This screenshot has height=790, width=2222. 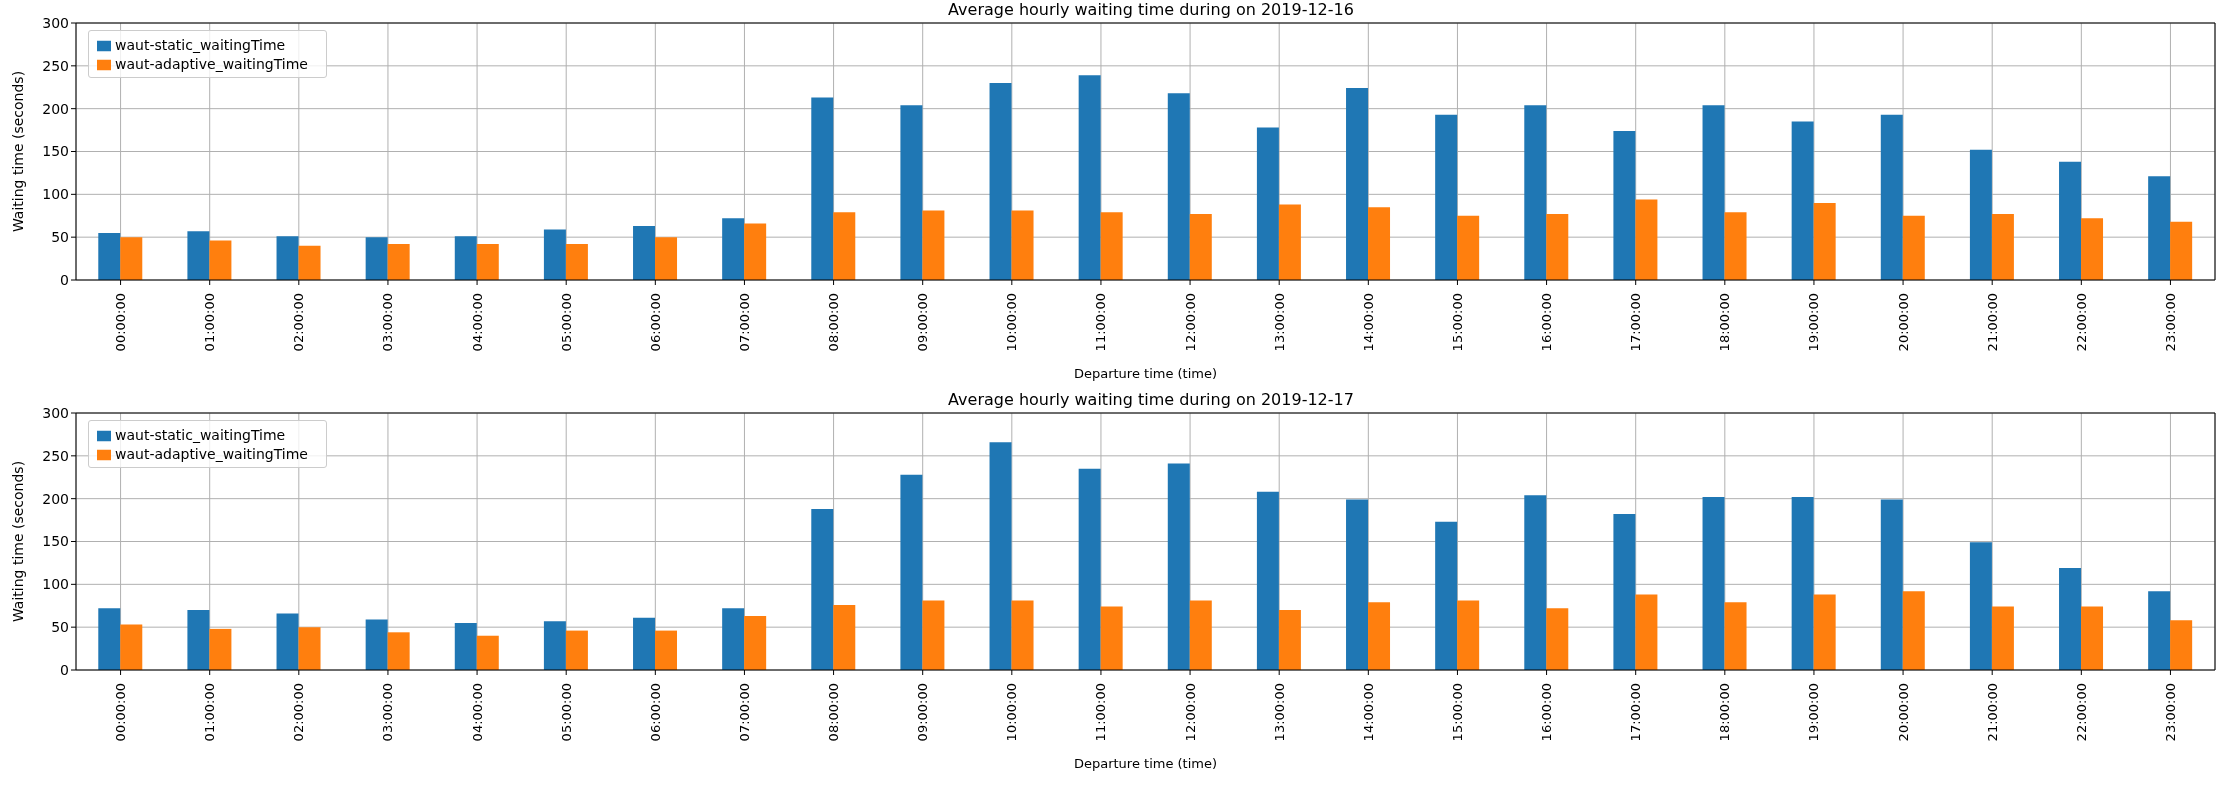 What do you see at coordinates (121, 322) in the screenshot?
I see `x-tick-label: 00:00:00` at bounding box center [121, 322].